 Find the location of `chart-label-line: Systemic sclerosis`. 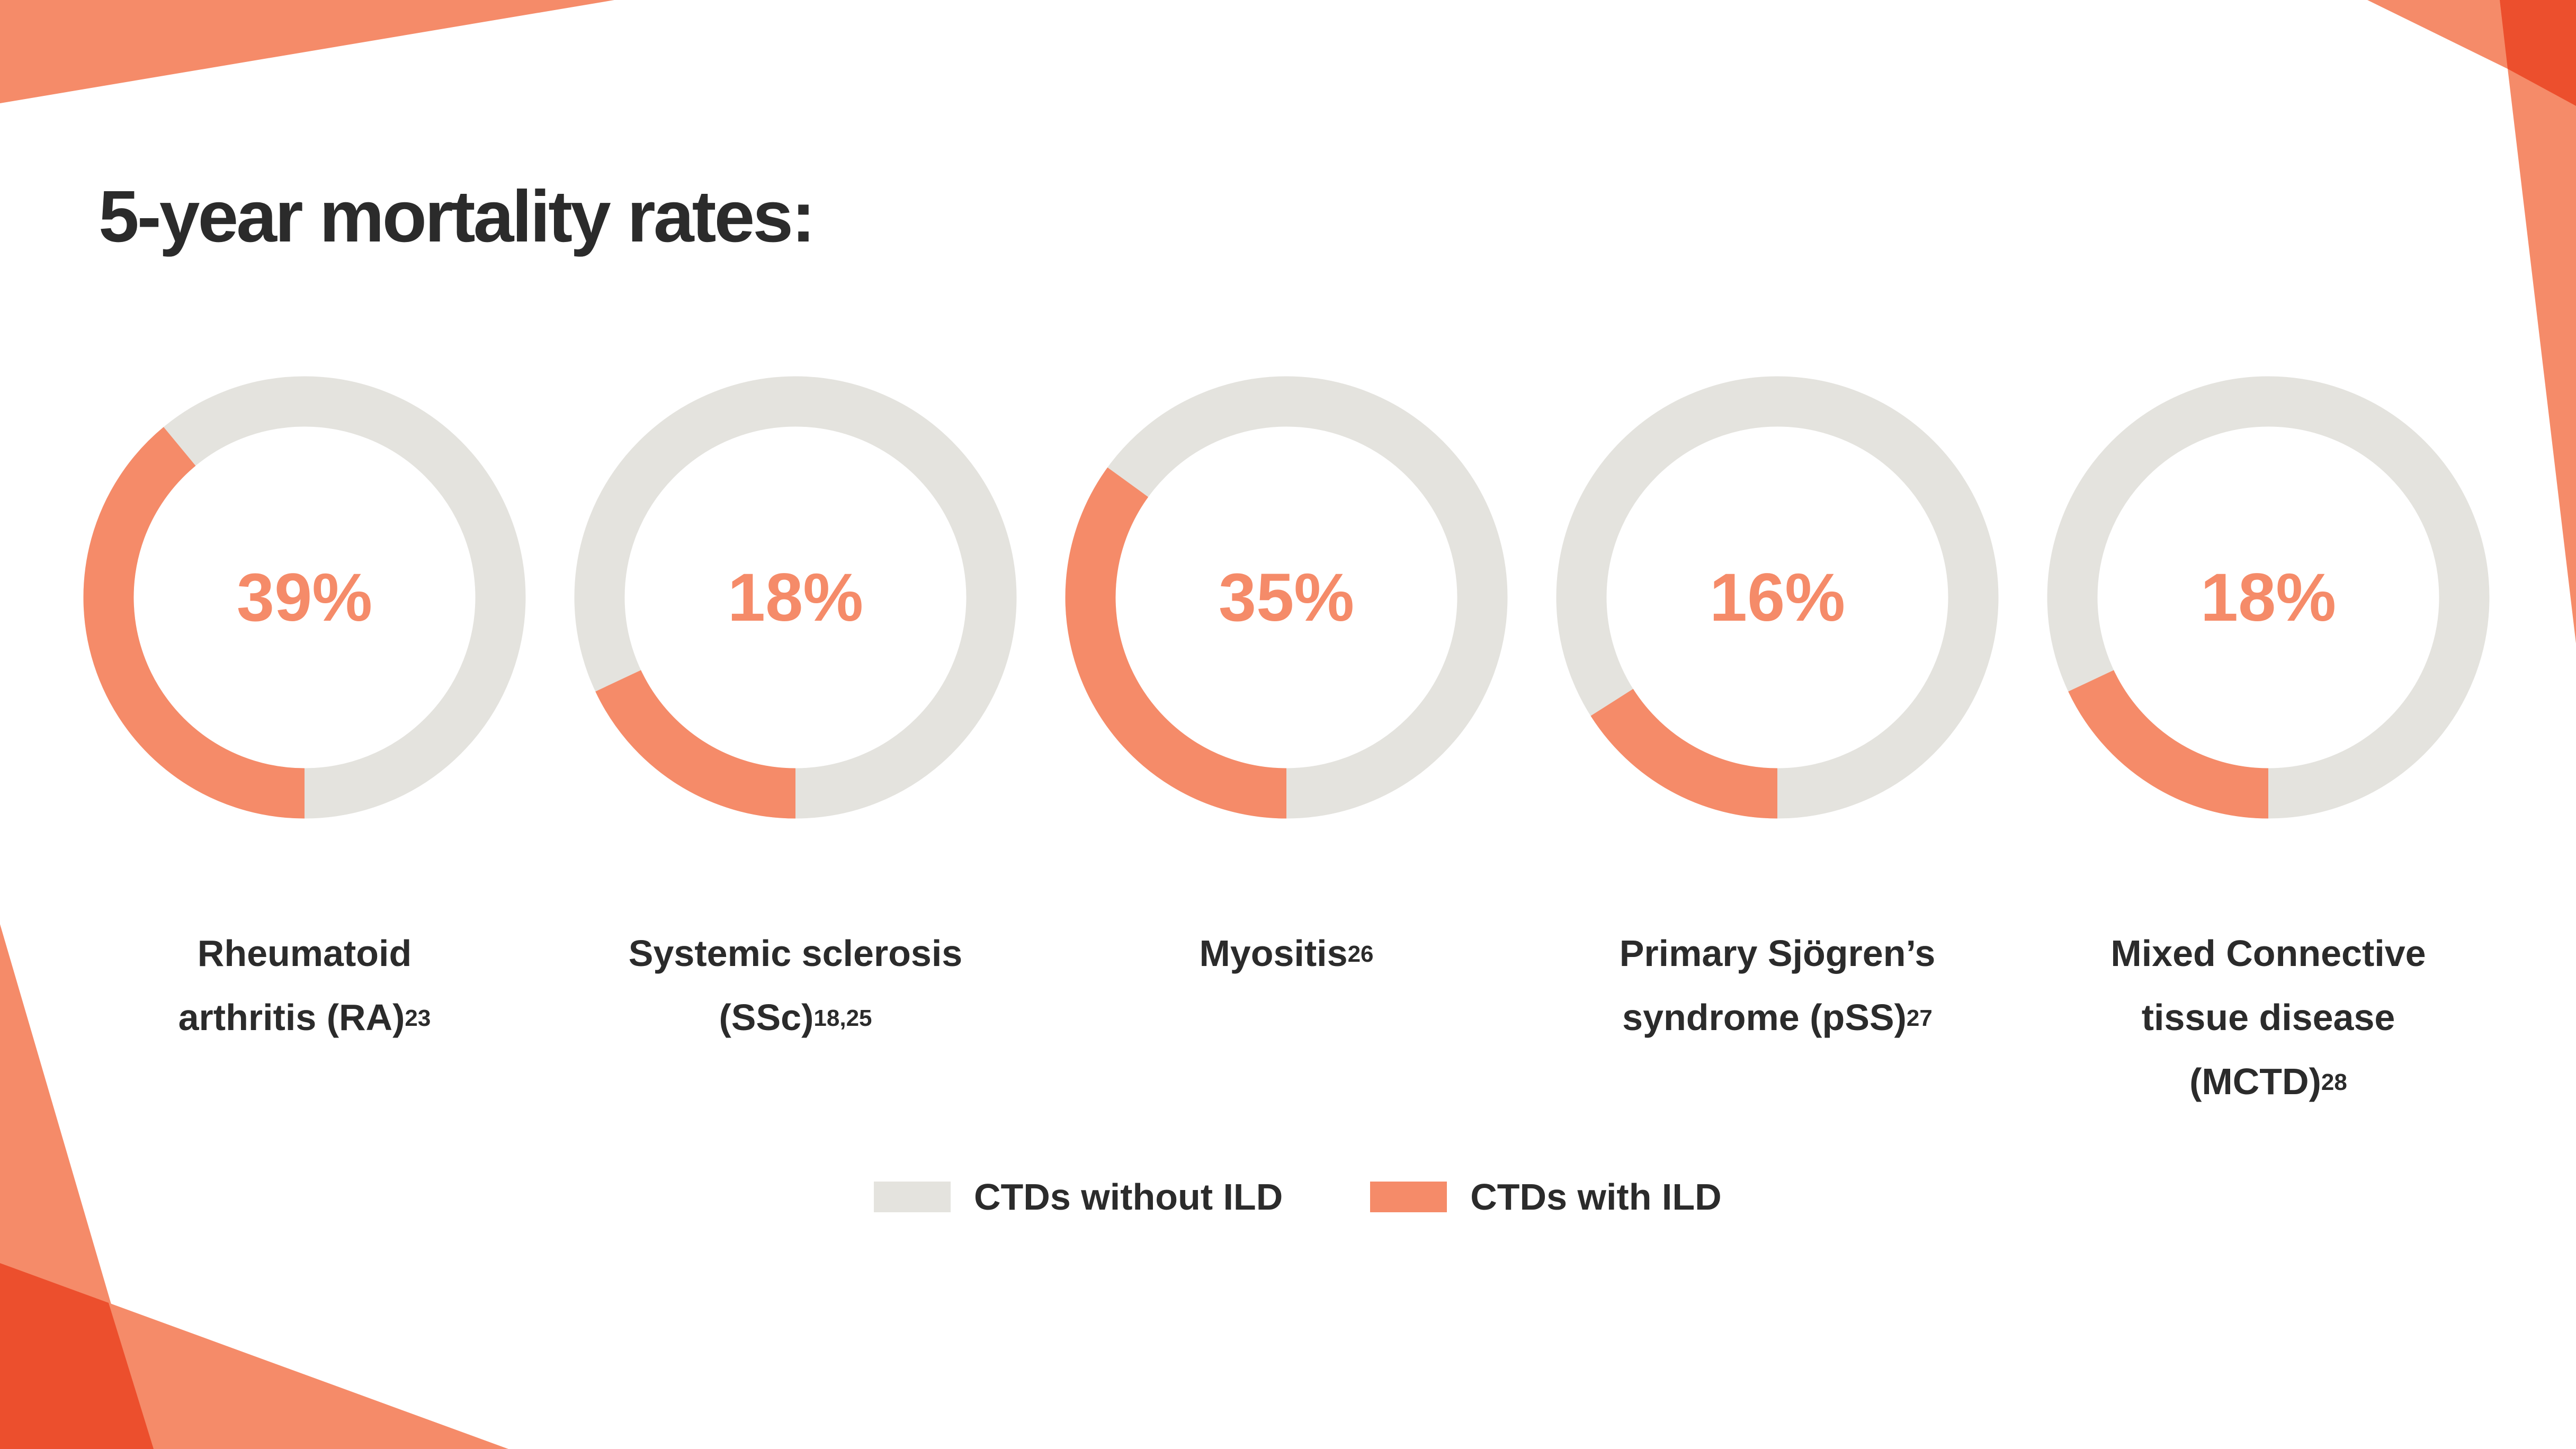

chart-label-line: Systemic sclerosis is located at coordinates (795, 953).